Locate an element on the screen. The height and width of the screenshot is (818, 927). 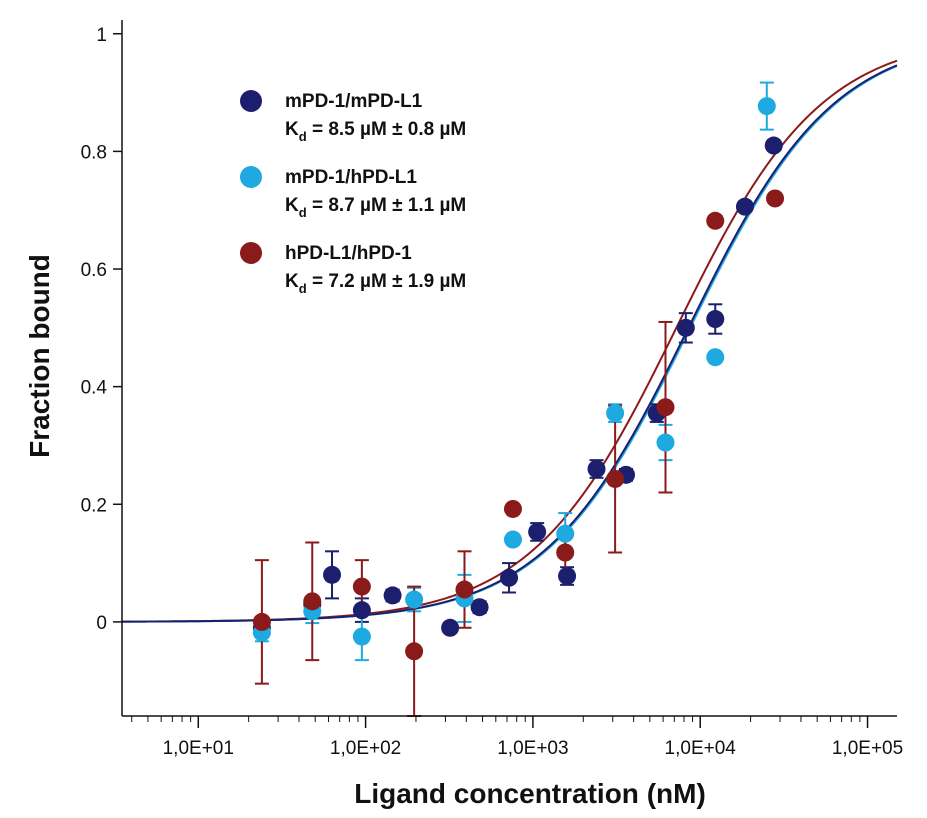
legend-series-name: hPD-L1/hPD-1 is located at coordinates (348, 253).